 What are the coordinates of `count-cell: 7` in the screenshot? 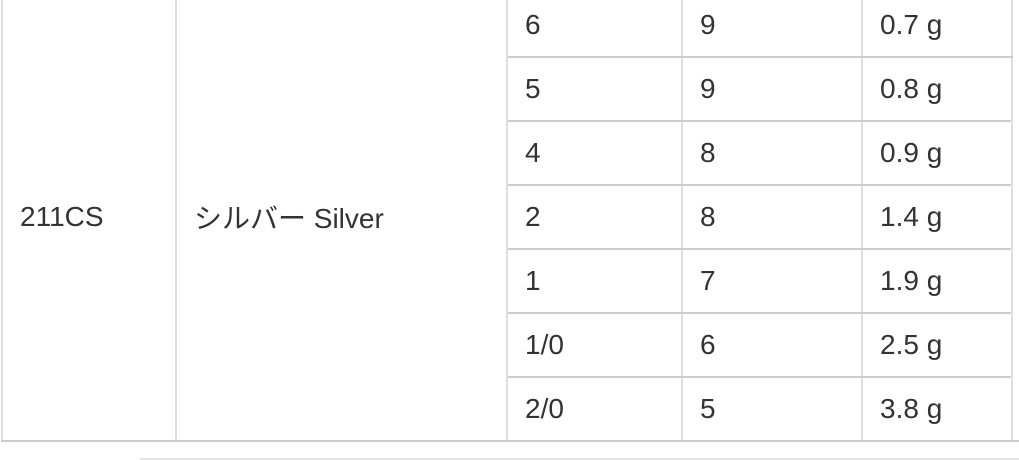 It's located at (772, 281).